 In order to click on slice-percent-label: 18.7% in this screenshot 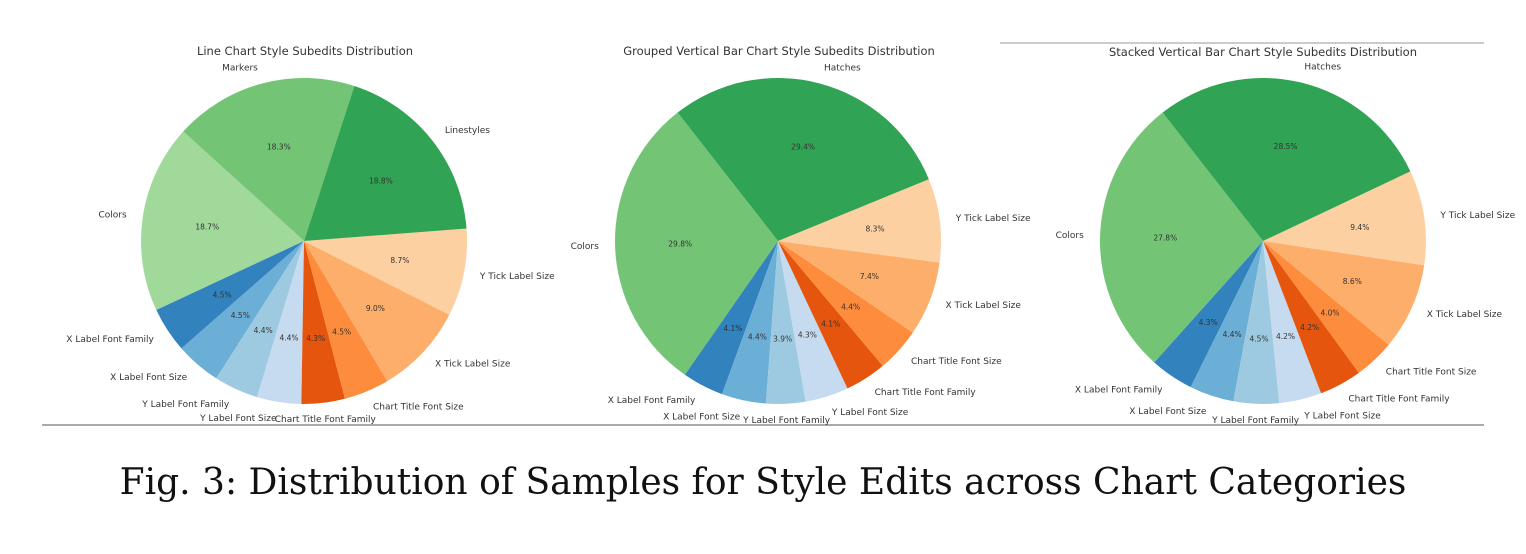, I will do `click(207, 226)`.